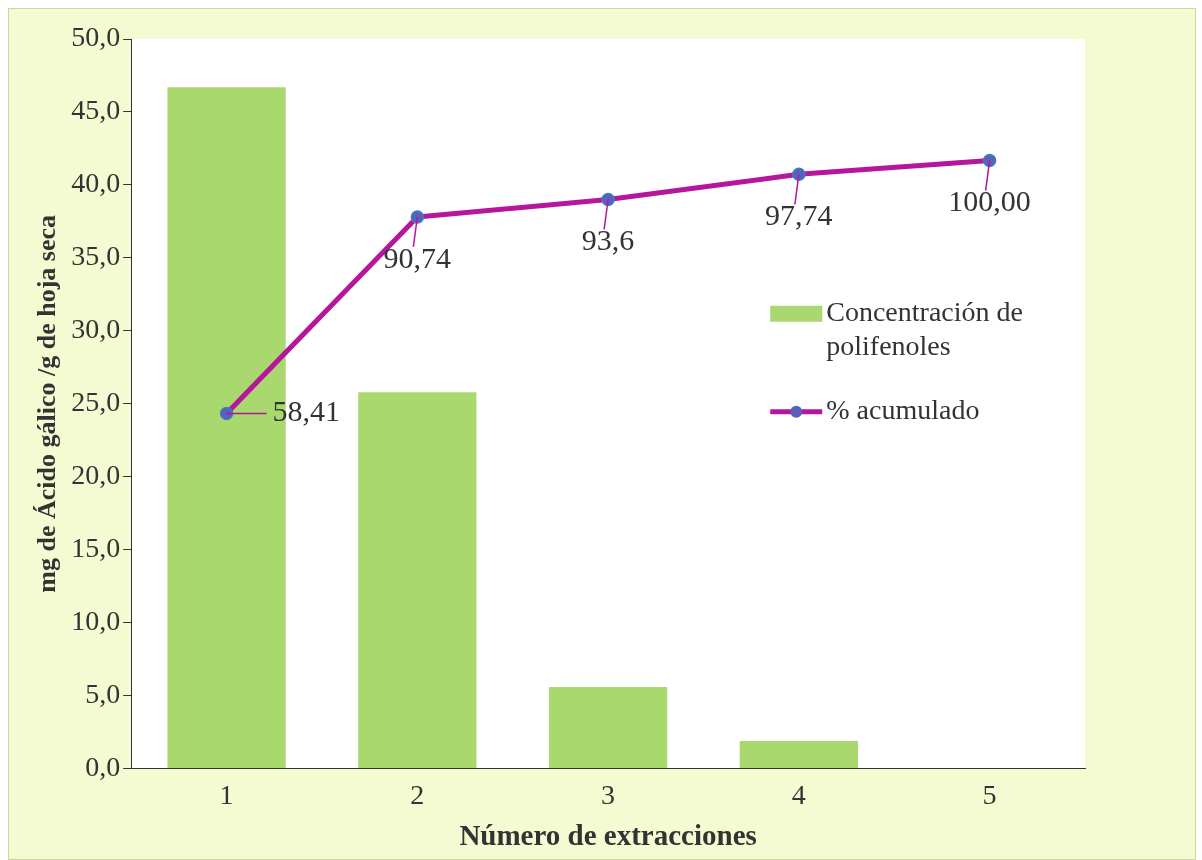 The image size is (1202, 860). What do you see at coordinates (96, 329) in the screenshot?
I see `y-tick-label: 30,0` at bounding box center [96, 329].